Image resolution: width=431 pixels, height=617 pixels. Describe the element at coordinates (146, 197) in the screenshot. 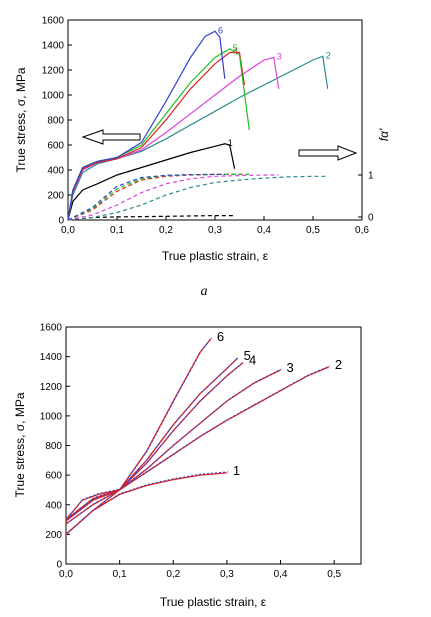

I see `series-line-6-f-` at that location.